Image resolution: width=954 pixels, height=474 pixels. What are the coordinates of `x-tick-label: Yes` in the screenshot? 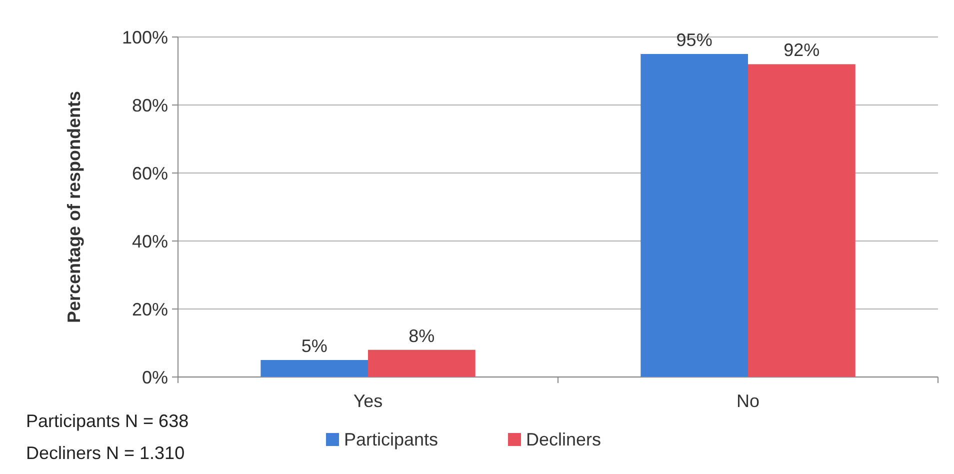 It's located at (368, 401).